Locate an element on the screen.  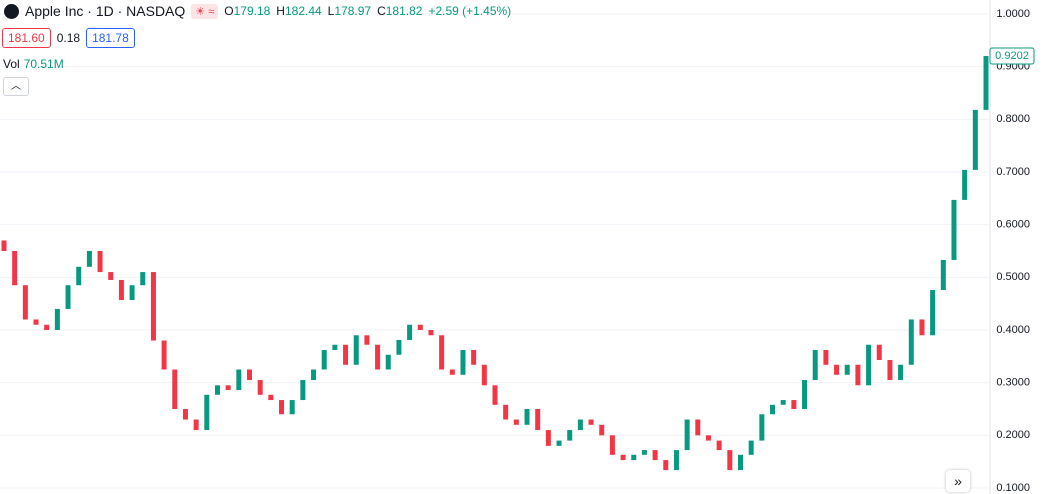
ohlc-value: 181.82 is located at coordinates (404, 11).